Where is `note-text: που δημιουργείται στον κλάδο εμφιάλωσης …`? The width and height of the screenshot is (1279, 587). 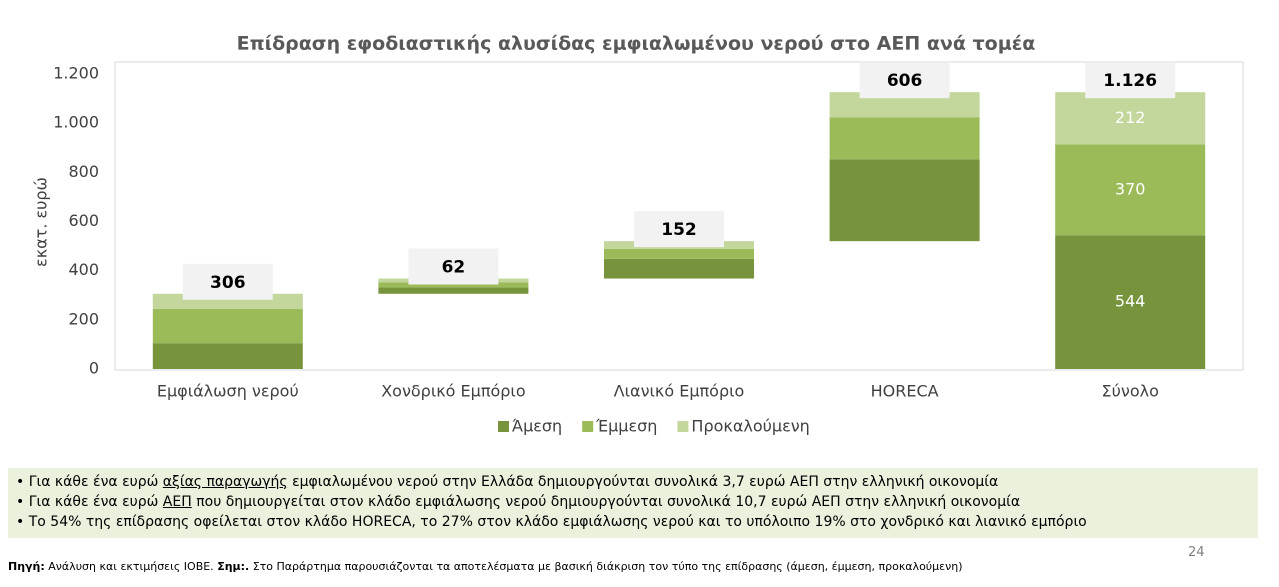 note-text: που δημιουργείται στον κλάδο εμφιάλωσης … is located at coordinates (606, 502).